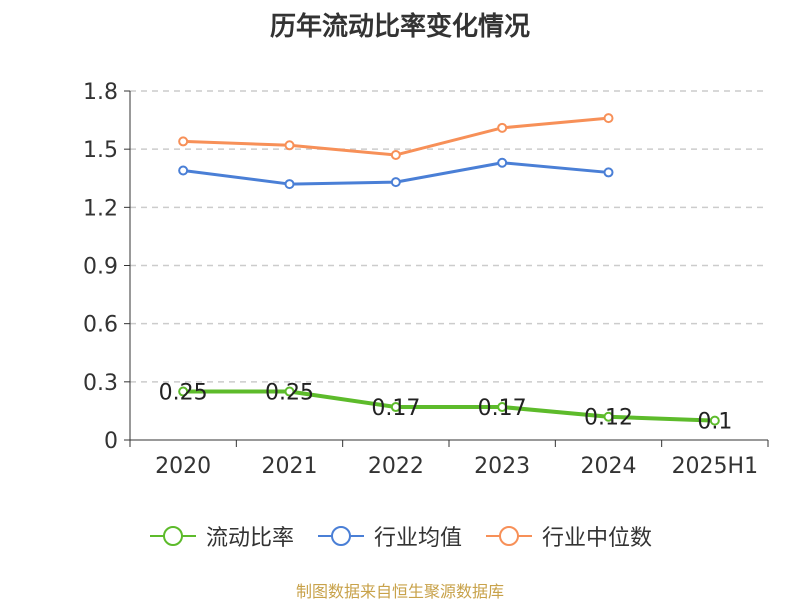 This screenshot has height=602, width=800. I want to click on chart-title: 历年流动比率变化情况, so click(399, 27).